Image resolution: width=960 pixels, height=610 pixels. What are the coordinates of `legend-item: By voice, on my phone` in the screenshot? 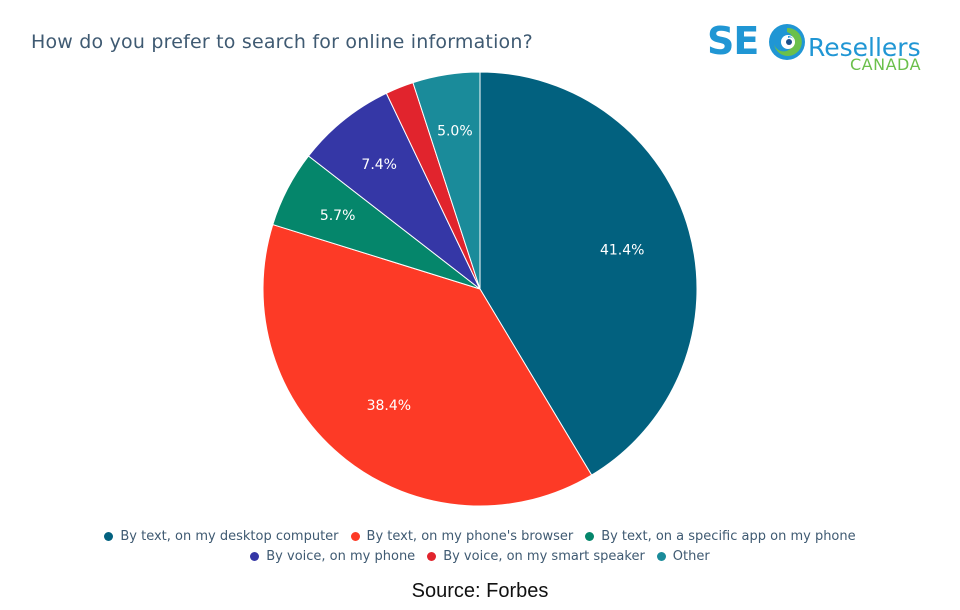 It's located at (332, 556).